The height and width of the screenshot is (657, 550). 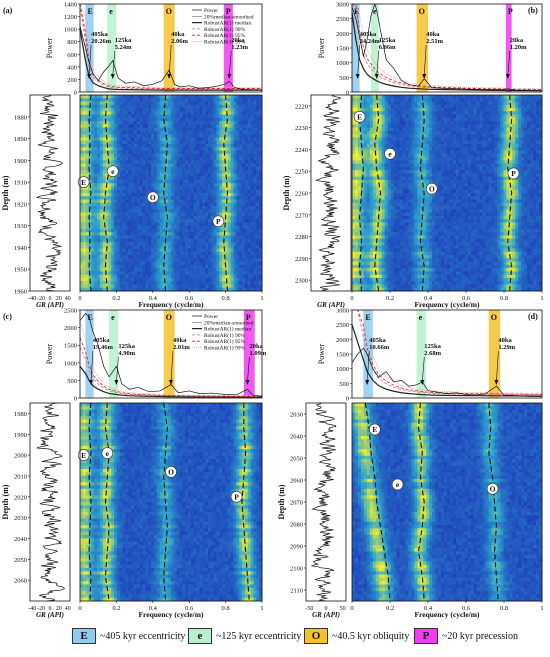 What do you see at coordinates (368, 34) in the screenshot?
I see `peak-period-label: 405ka` at bounding box center [368, 34].